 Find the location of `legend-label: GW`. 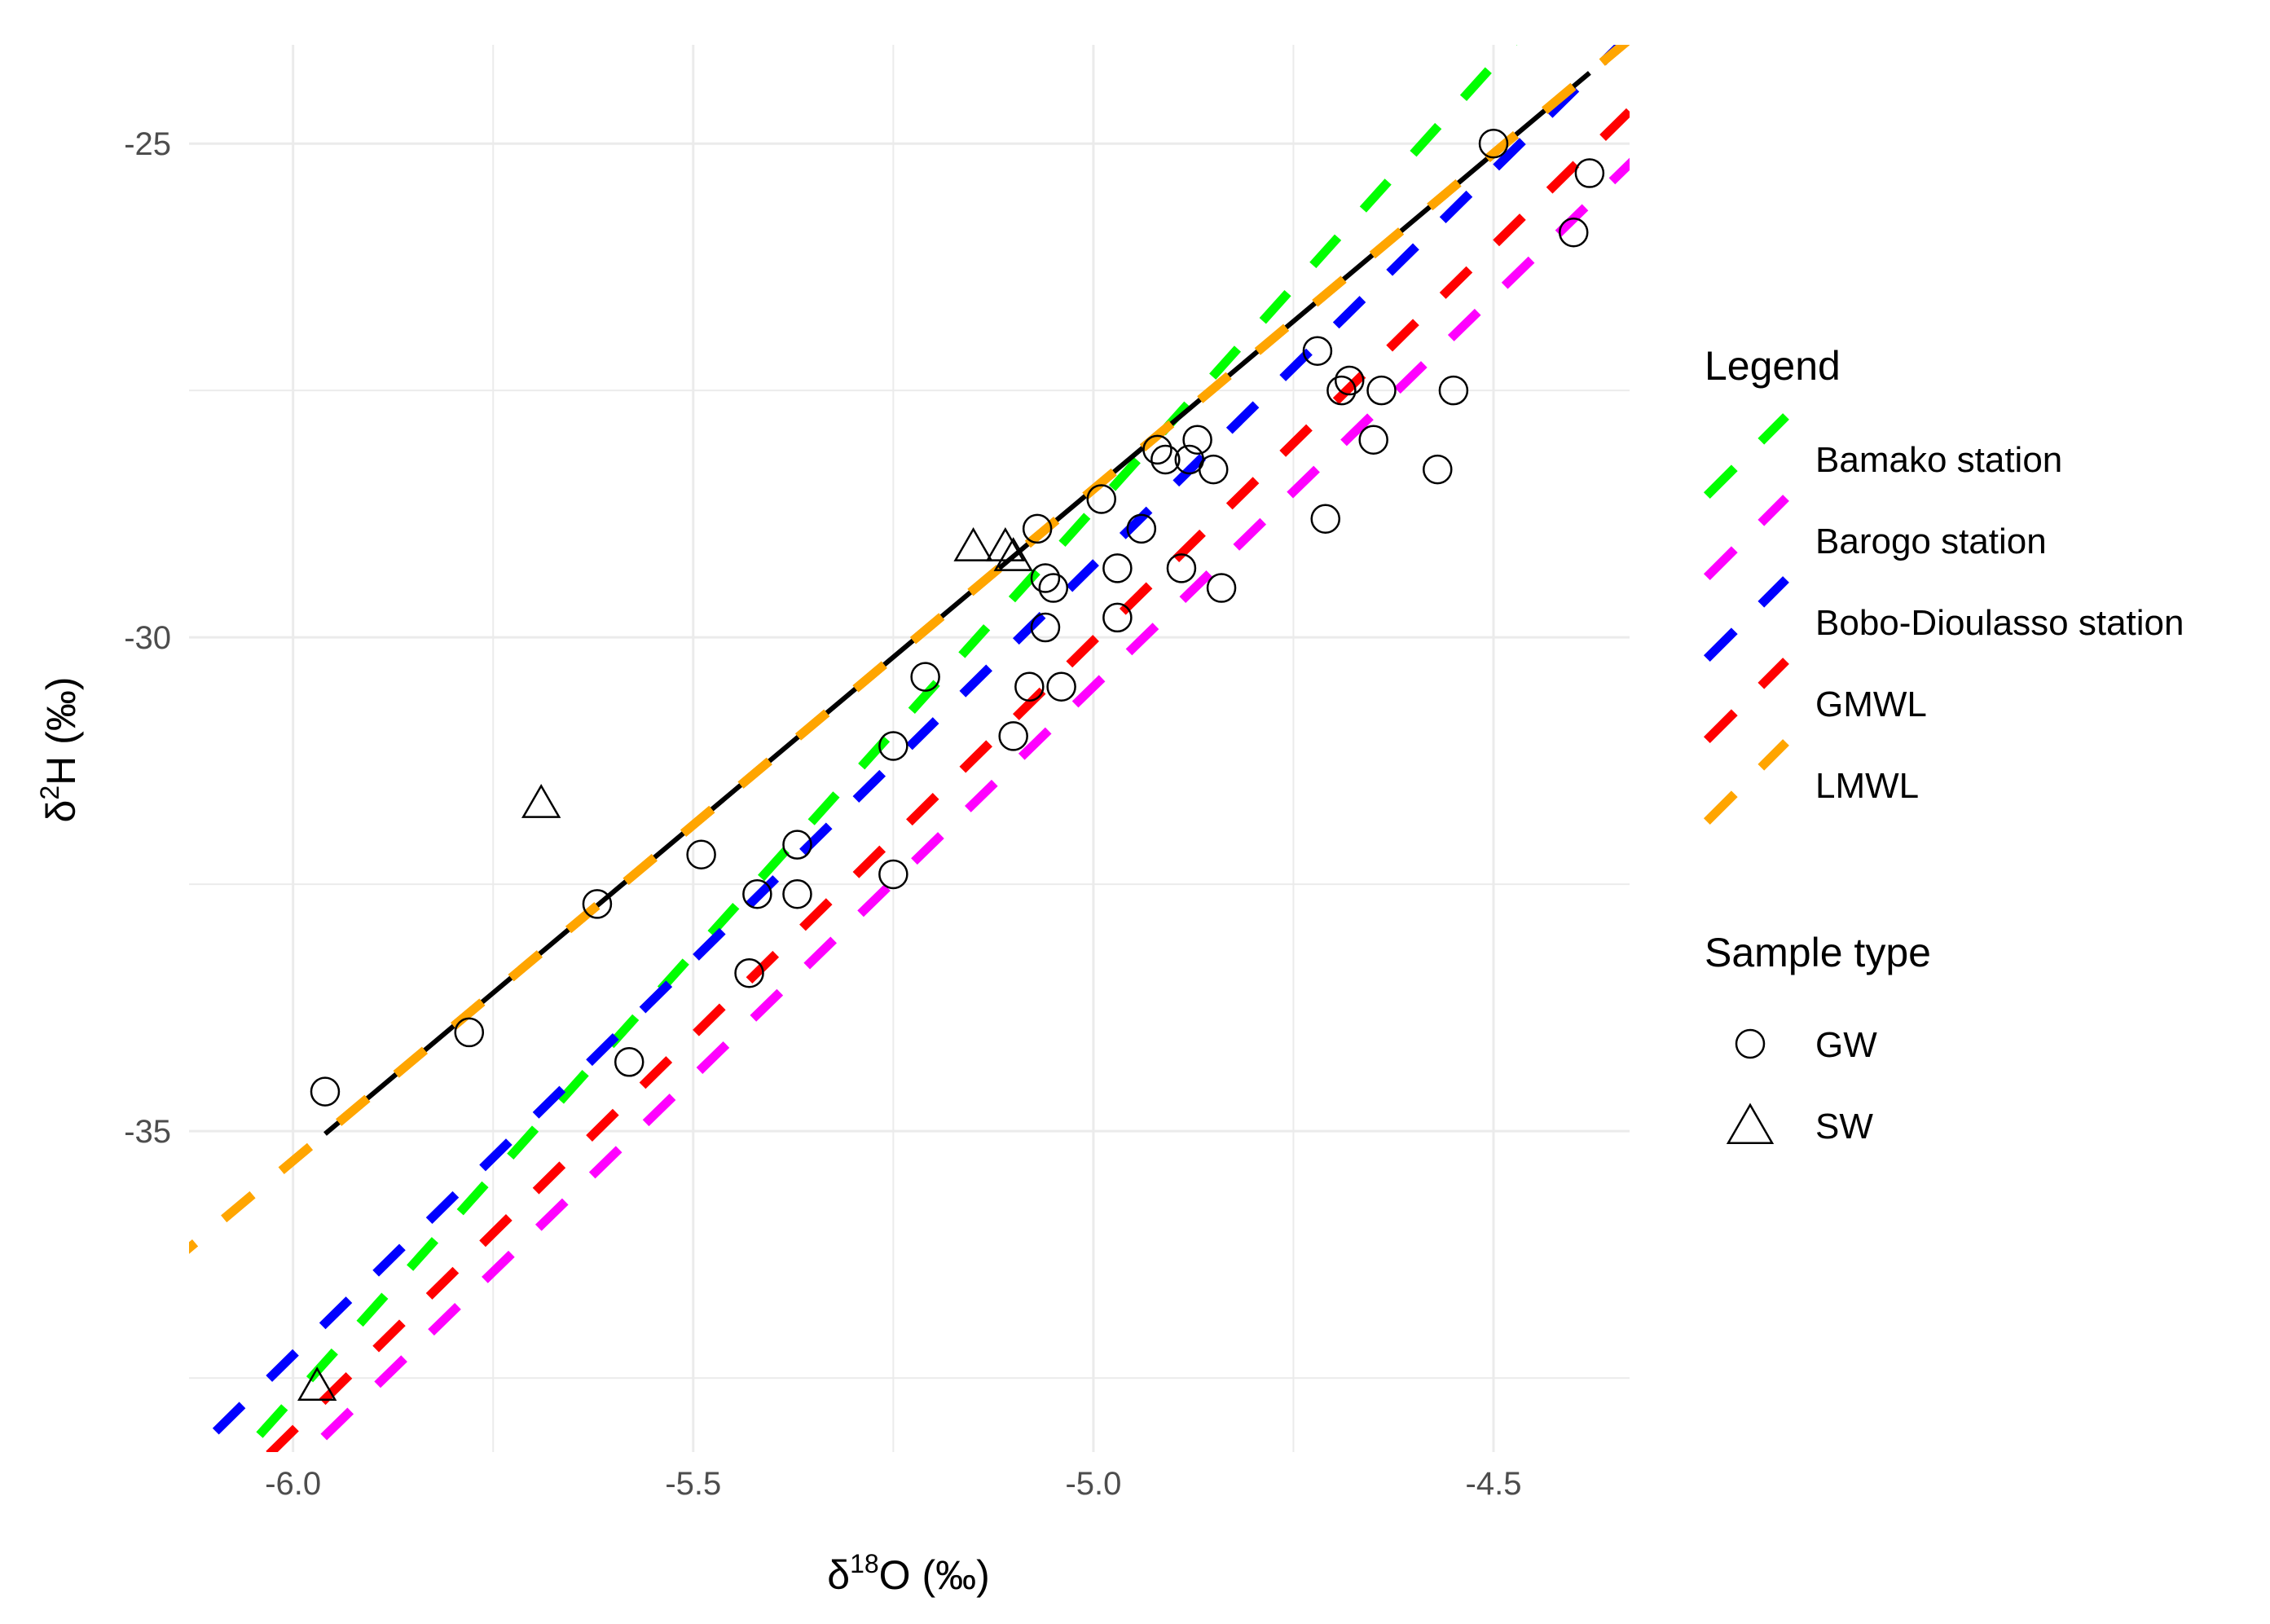

legend-label: GW is located at coordinates (1846, 1045).